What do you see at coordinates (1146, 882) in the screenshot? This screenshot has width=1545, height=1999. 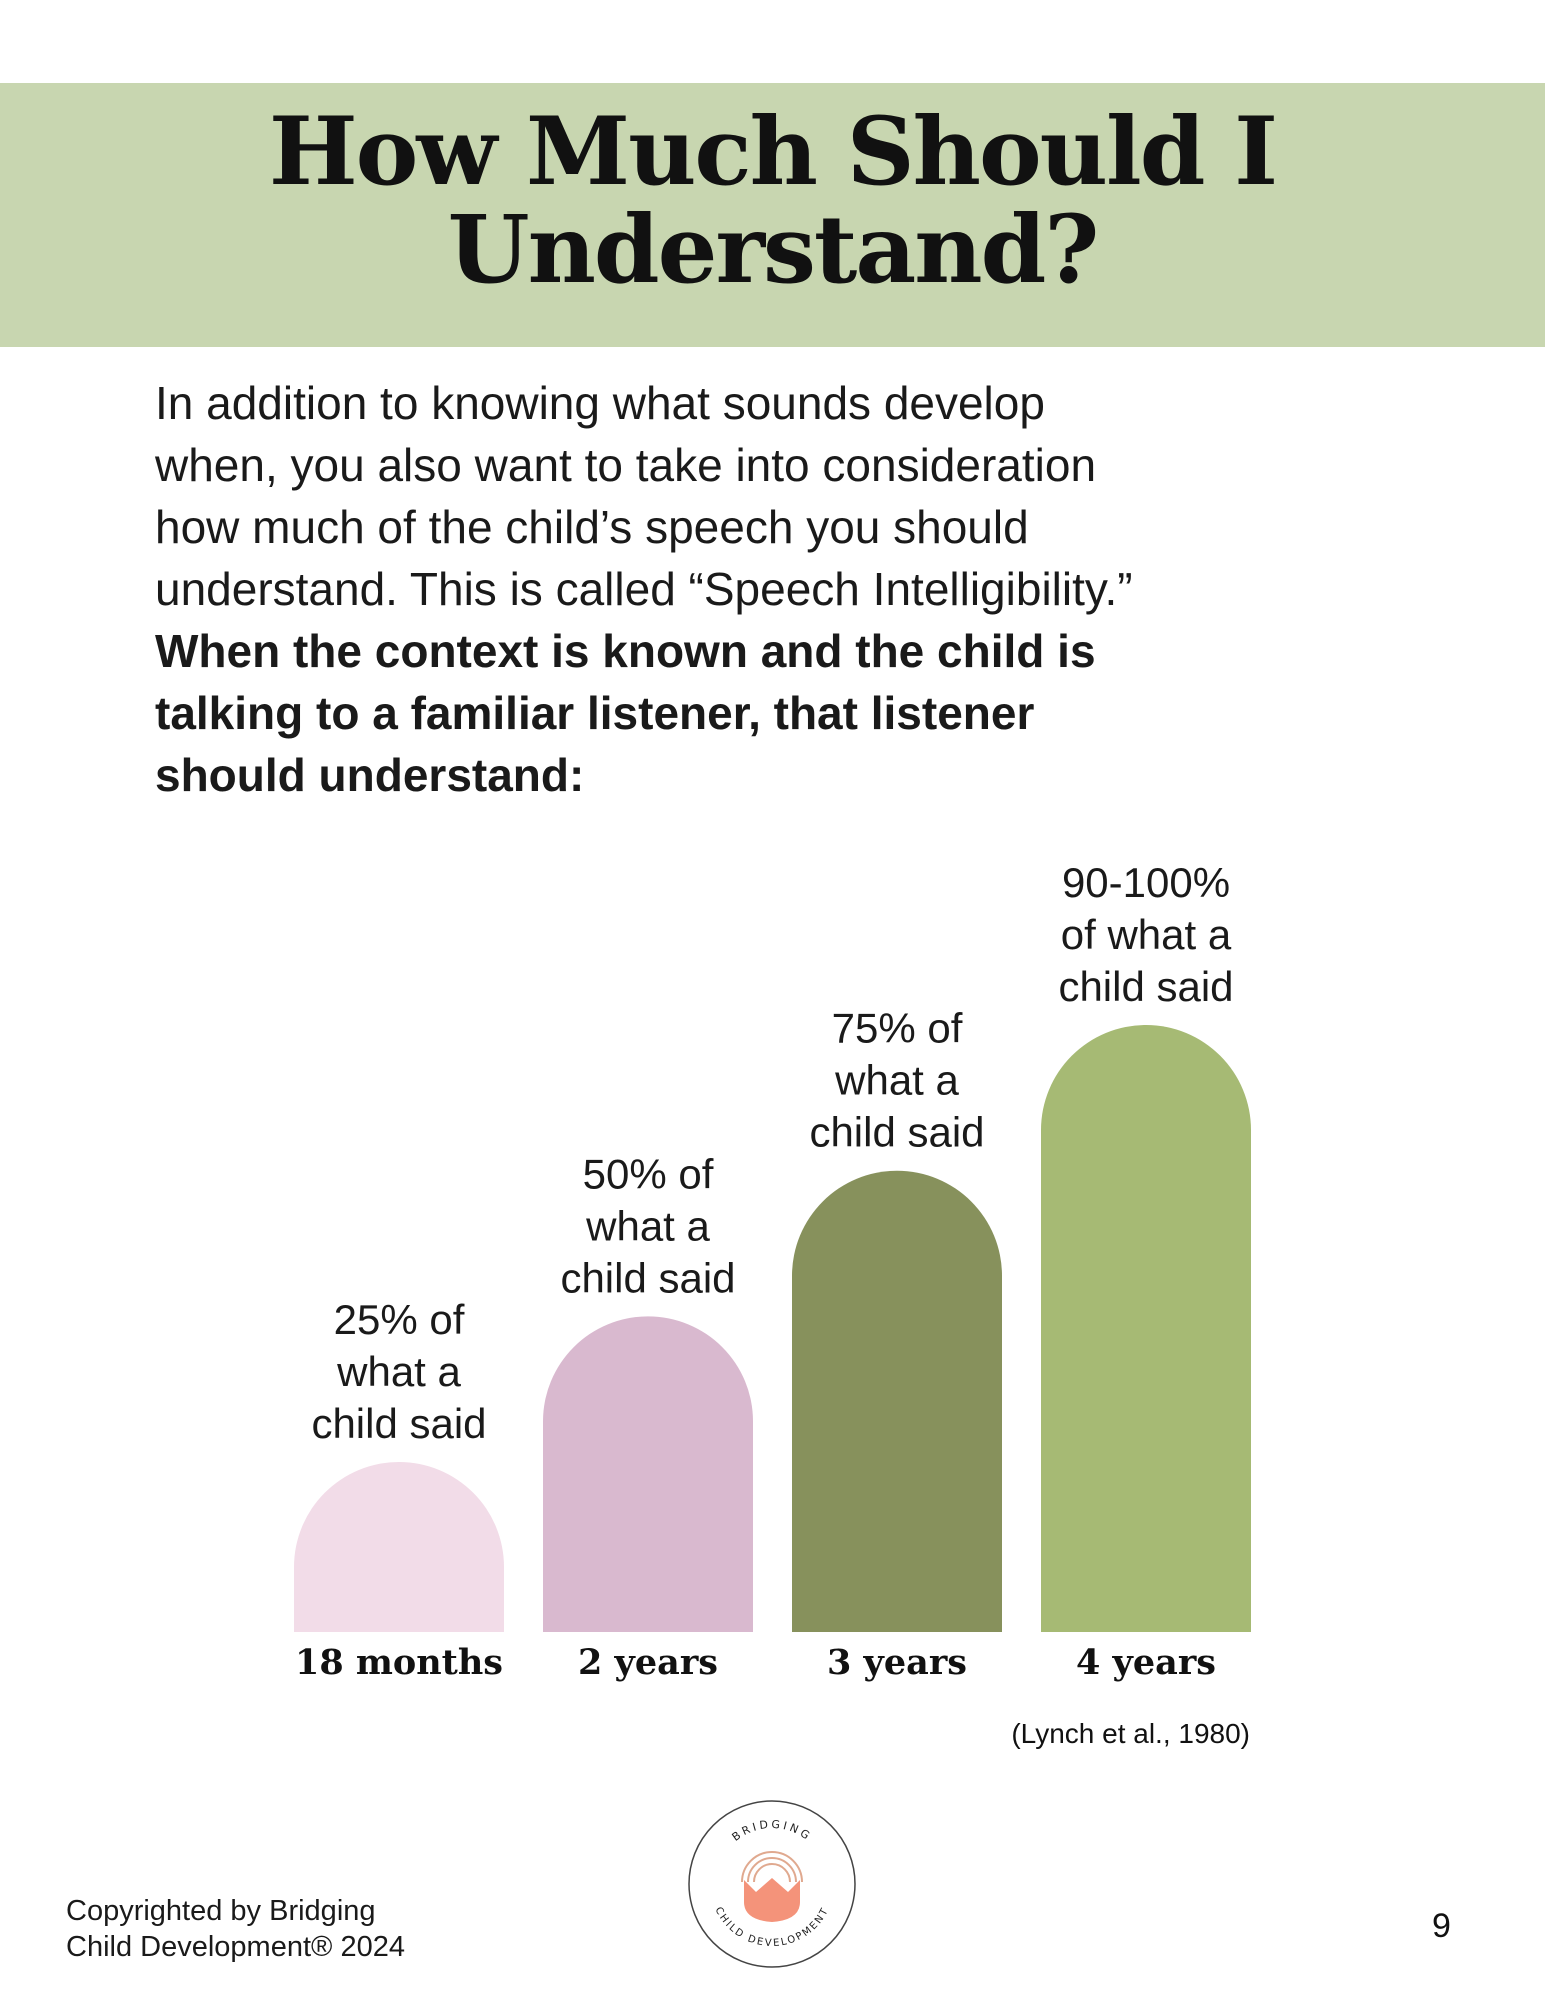 I see `data-label-line: 90-100%` at bounding box center [1146, 882].